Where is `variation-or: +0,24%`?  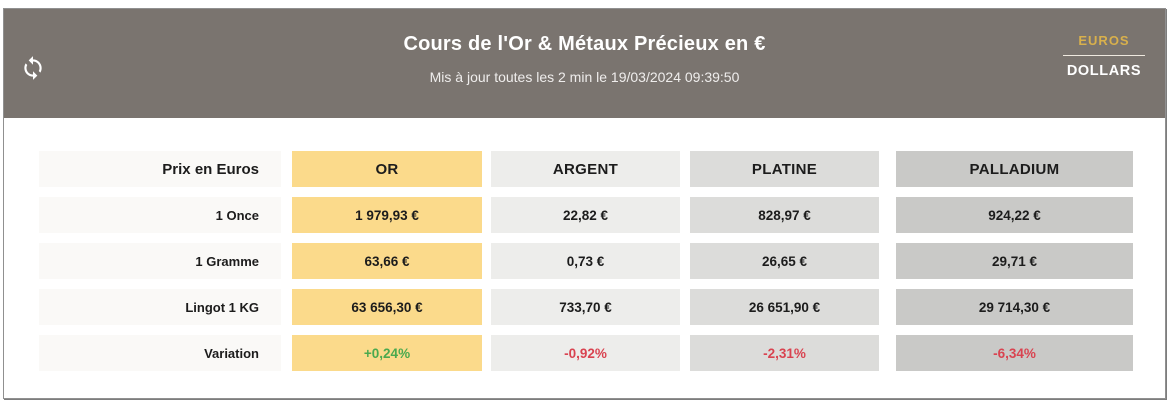
variation-or: +0,24% is located at coordinates (387, 353).